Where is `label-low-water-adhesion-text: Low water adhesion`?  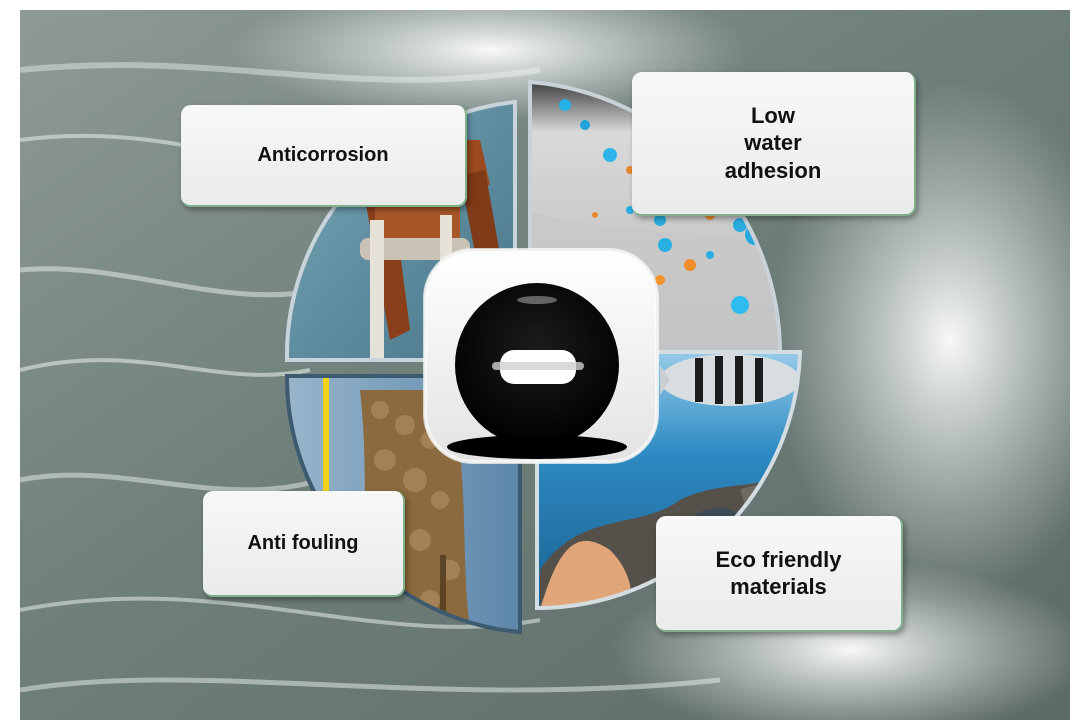
label-low-water-adhesion-text: Low water adhesion is located at coordinates (773, 143).